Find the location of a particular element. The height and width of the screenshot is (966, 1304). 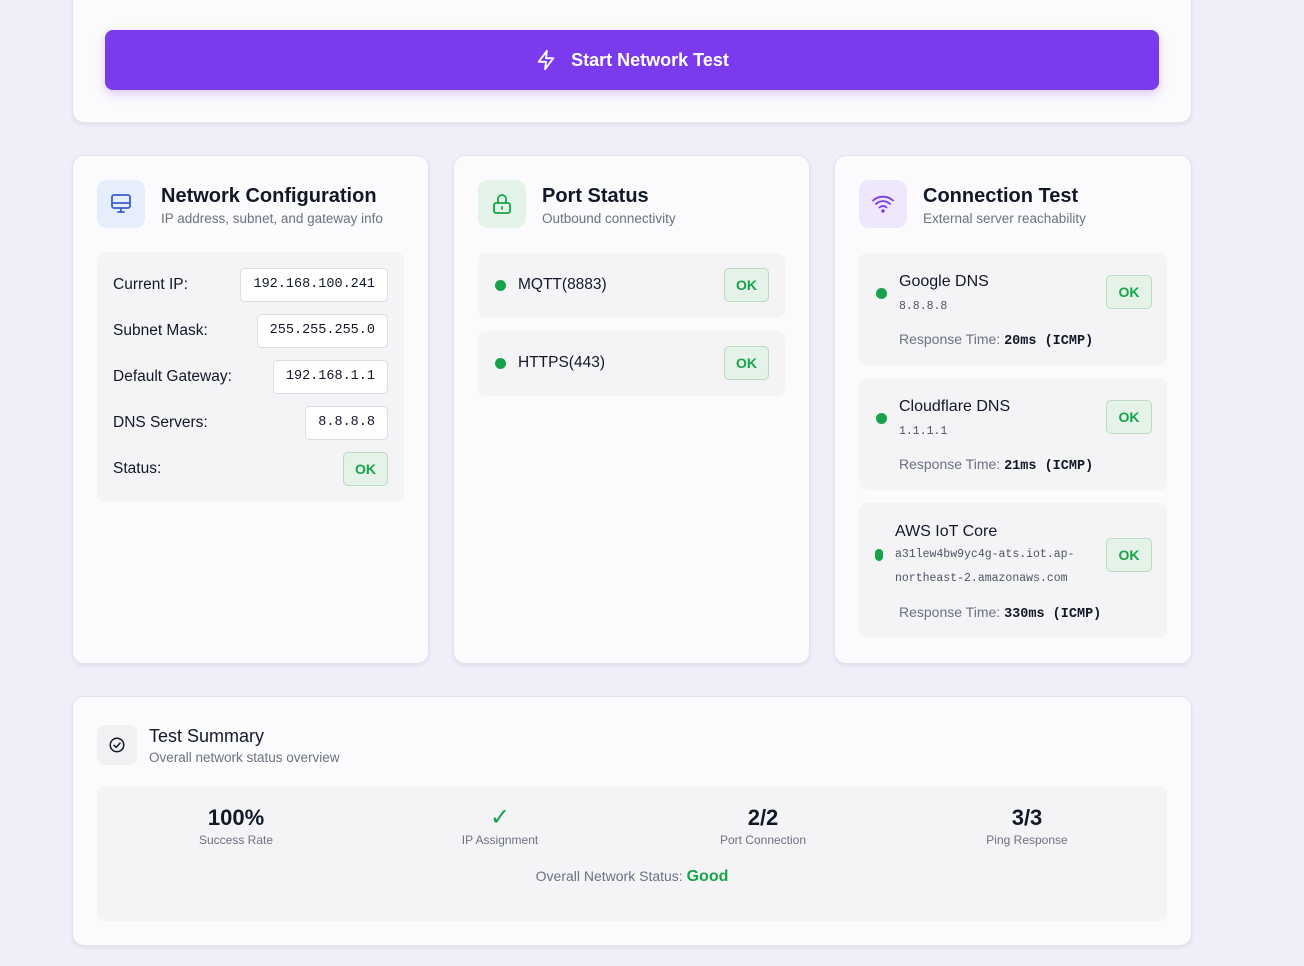

test-summary-subtitle: Overall network status overview is located at coordinates (244, 757).